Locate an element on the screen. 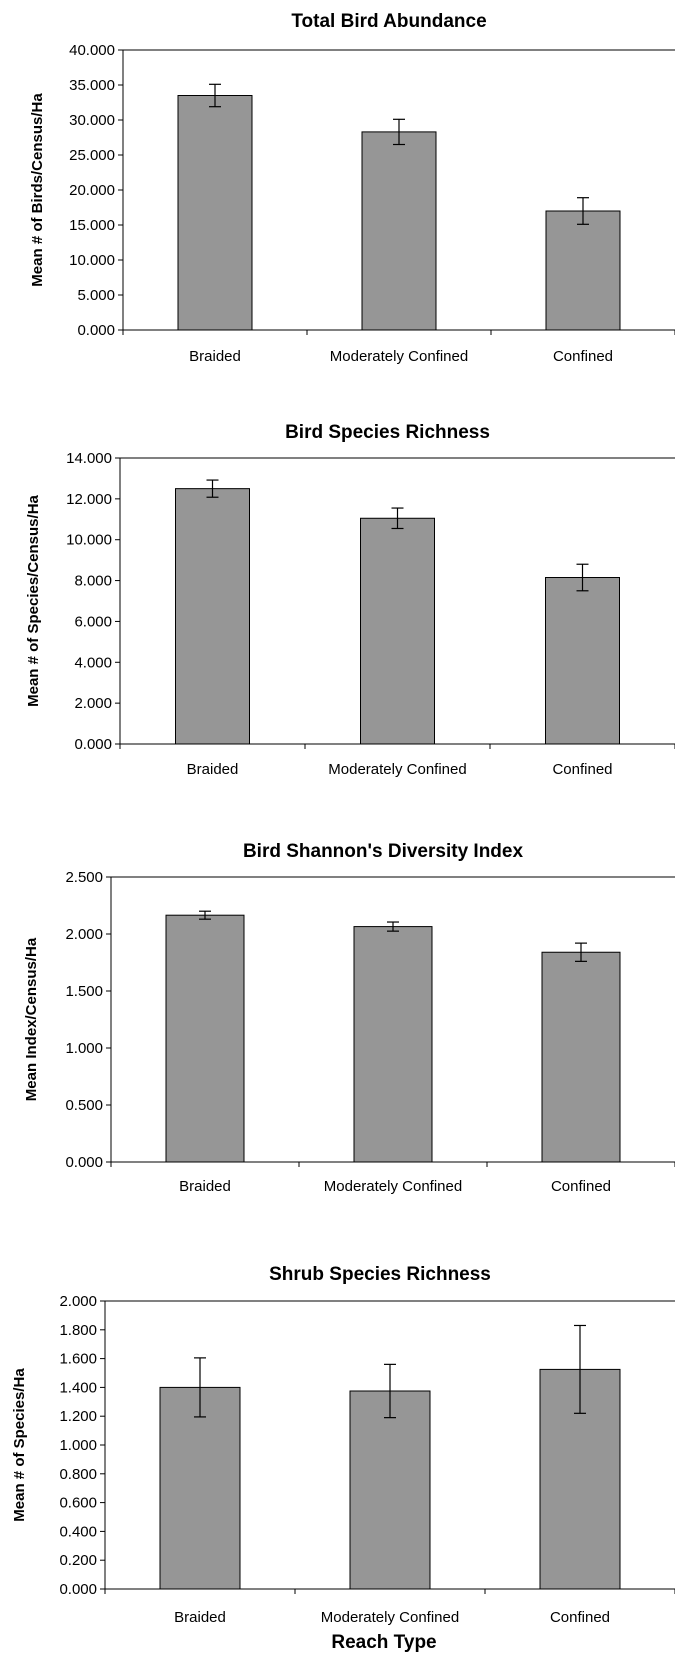  y-axis-label: Mean # of Species/Census/Ha is located at coordinates (33, 600).